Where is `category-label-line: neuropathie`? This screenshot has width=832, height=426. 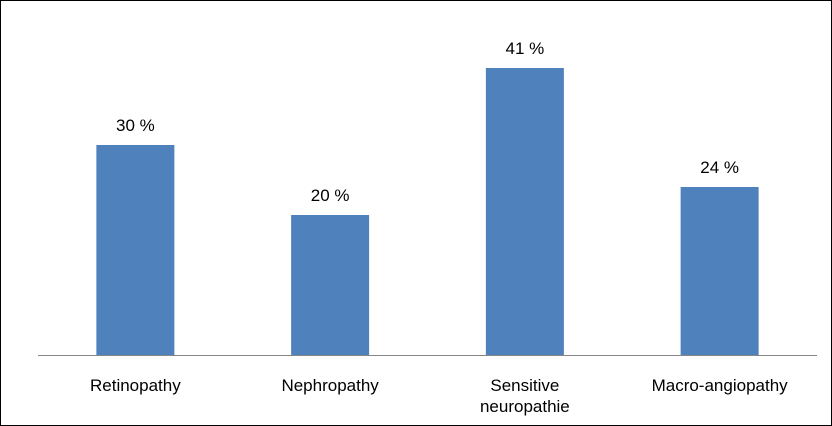
category-label-line: neuropathie is located at coordinates (525, 406).